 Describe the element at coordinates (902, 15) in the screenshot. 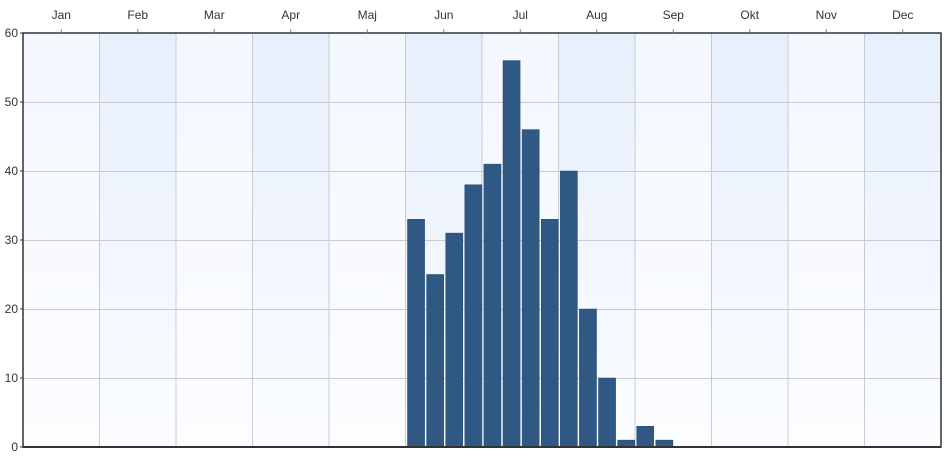

I see `month-label-dec: Dec` at that location.